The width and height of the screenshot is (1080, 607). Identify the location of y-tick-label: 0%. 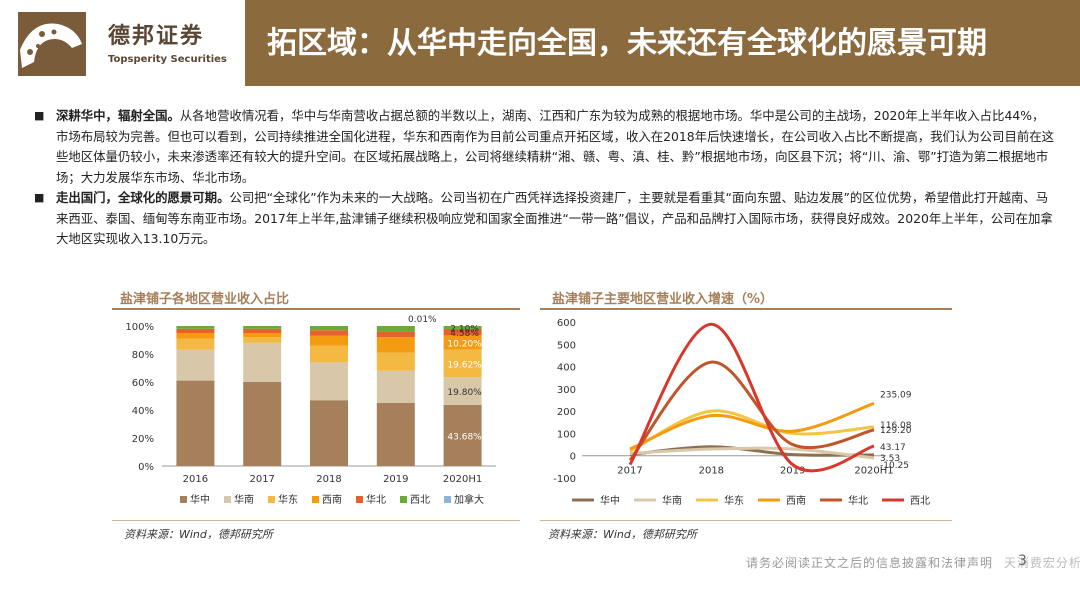
(146, 467).